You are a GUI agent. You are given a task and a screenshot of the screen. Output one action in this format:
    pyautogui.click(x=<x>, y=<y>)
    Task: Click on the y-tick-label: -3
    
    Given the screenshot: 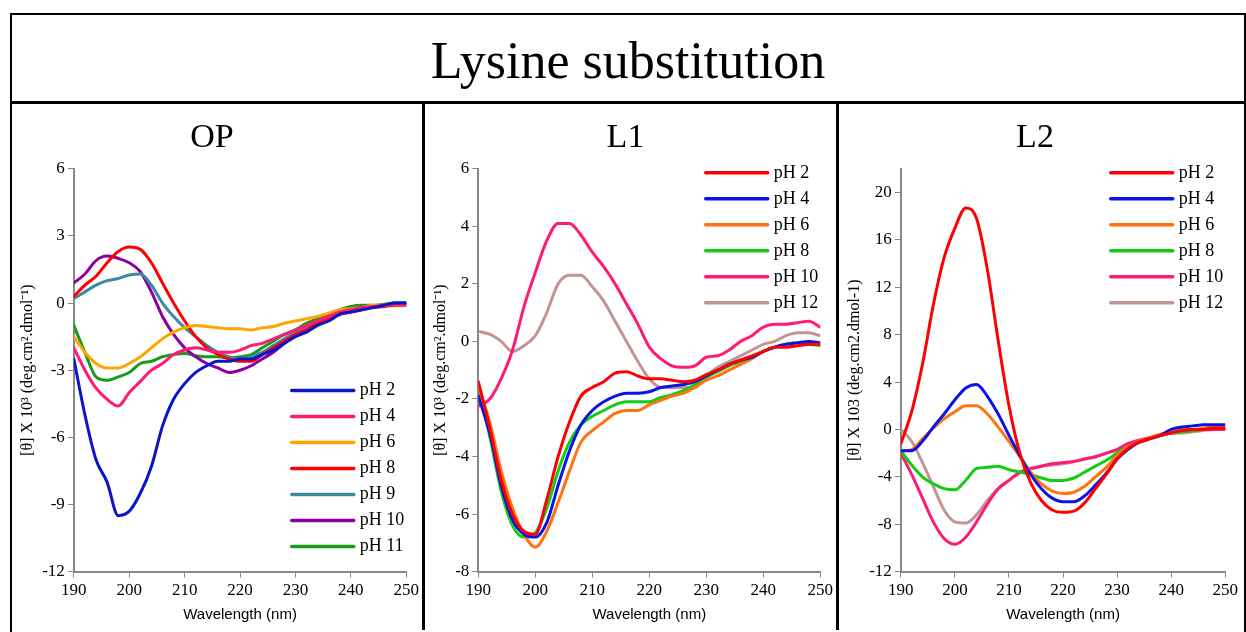 What is the action you would take?
    pyautogui.click(x=57, y=369)
    